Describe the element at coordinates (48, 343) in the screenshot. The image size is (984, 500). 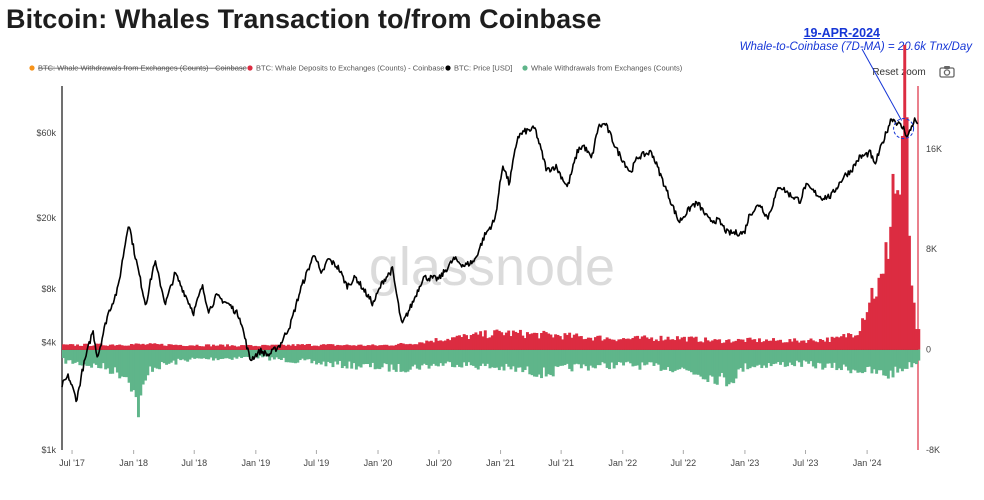
I see `y-left-tick-label: $4k` at that location.